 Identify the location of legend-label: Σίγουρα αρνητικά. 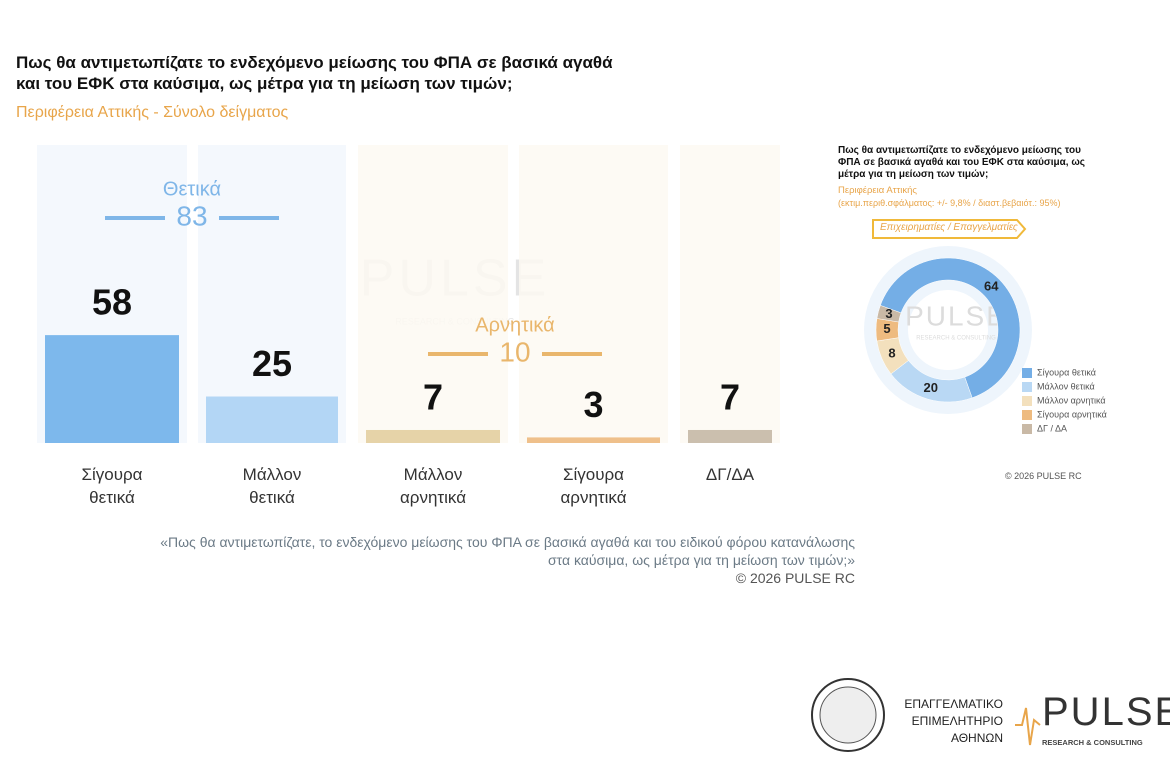
(1072, 414).